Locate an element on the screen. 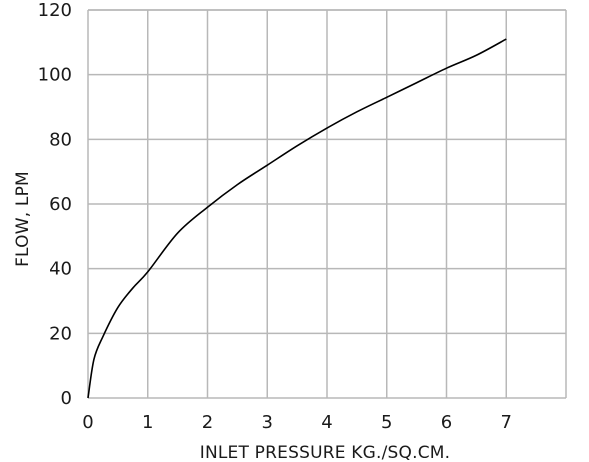  x-tick-label: 3 is located at coordinates (267, 422).